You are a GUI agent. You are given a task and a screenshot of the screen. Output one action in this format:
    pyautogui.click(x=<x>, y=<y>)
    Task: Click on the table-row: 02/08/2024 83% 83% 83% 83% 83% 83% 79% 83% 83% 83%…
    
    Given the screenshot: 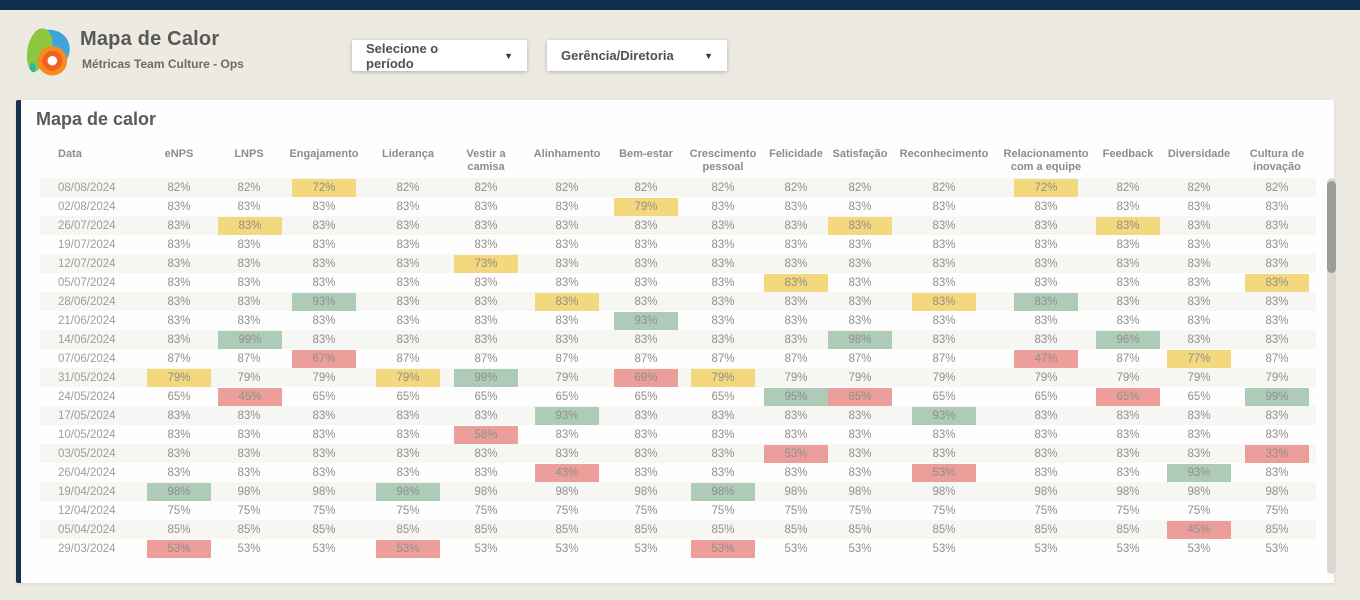 What is the action you would take?
    pyautogui.click(x=678, y=206)
    